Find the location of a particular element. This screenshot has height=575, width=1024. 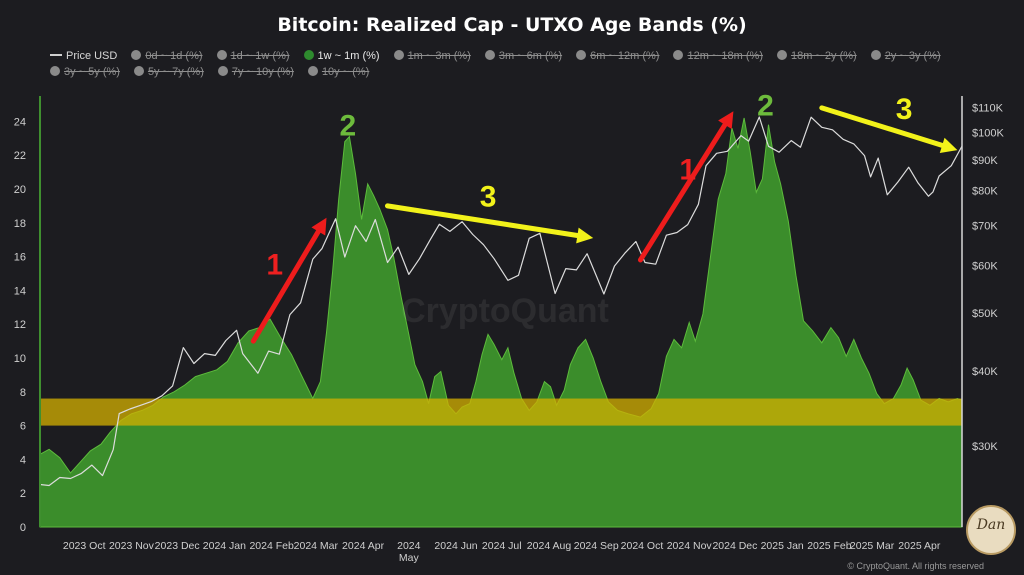

badge-text: Dan is located at coordinates (991, 525).